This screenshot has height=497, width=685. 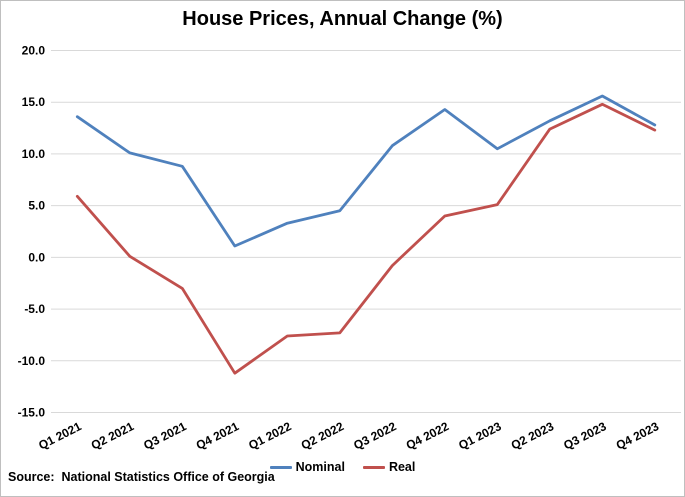 What do you see at coordinates (323, 436) in the screenshot?
I see `x-axis-tick-label: Q2 2022` at bounding box center [323, 436].